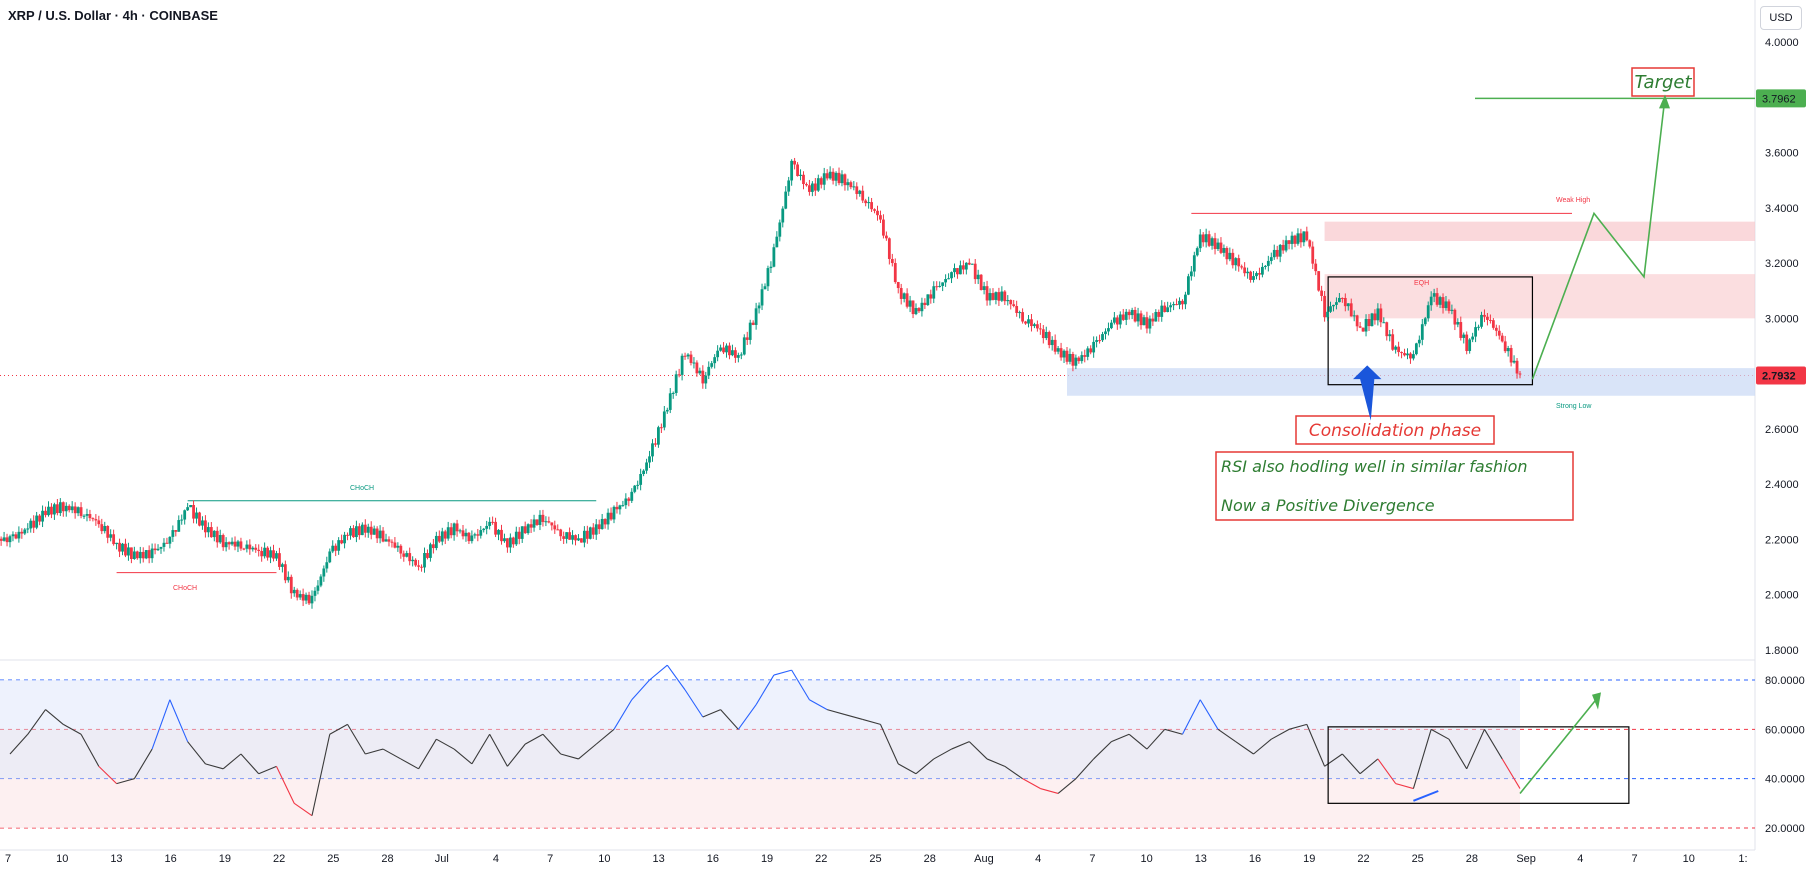  Describe the element at coordinates (1782, 485) in the screenshot. I see `price-tick-label: 2.4000` at that location.